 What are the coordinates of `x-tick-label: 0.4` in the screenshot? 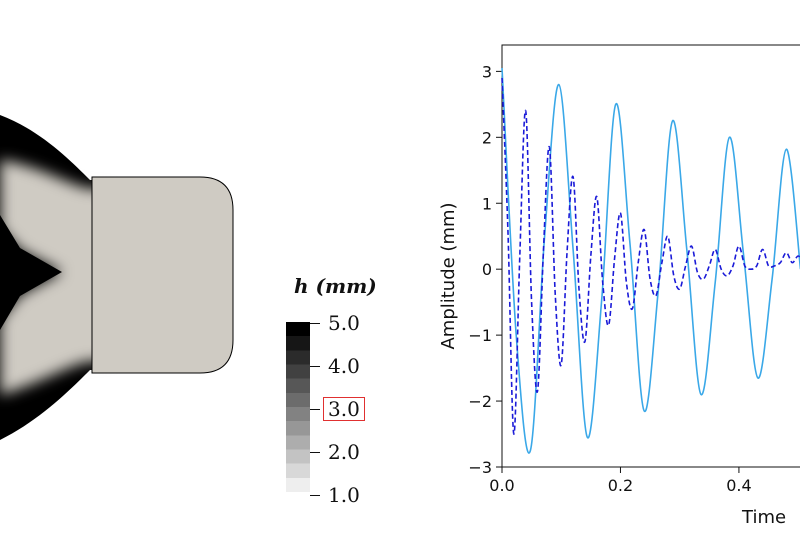 It's located at (738, 485).